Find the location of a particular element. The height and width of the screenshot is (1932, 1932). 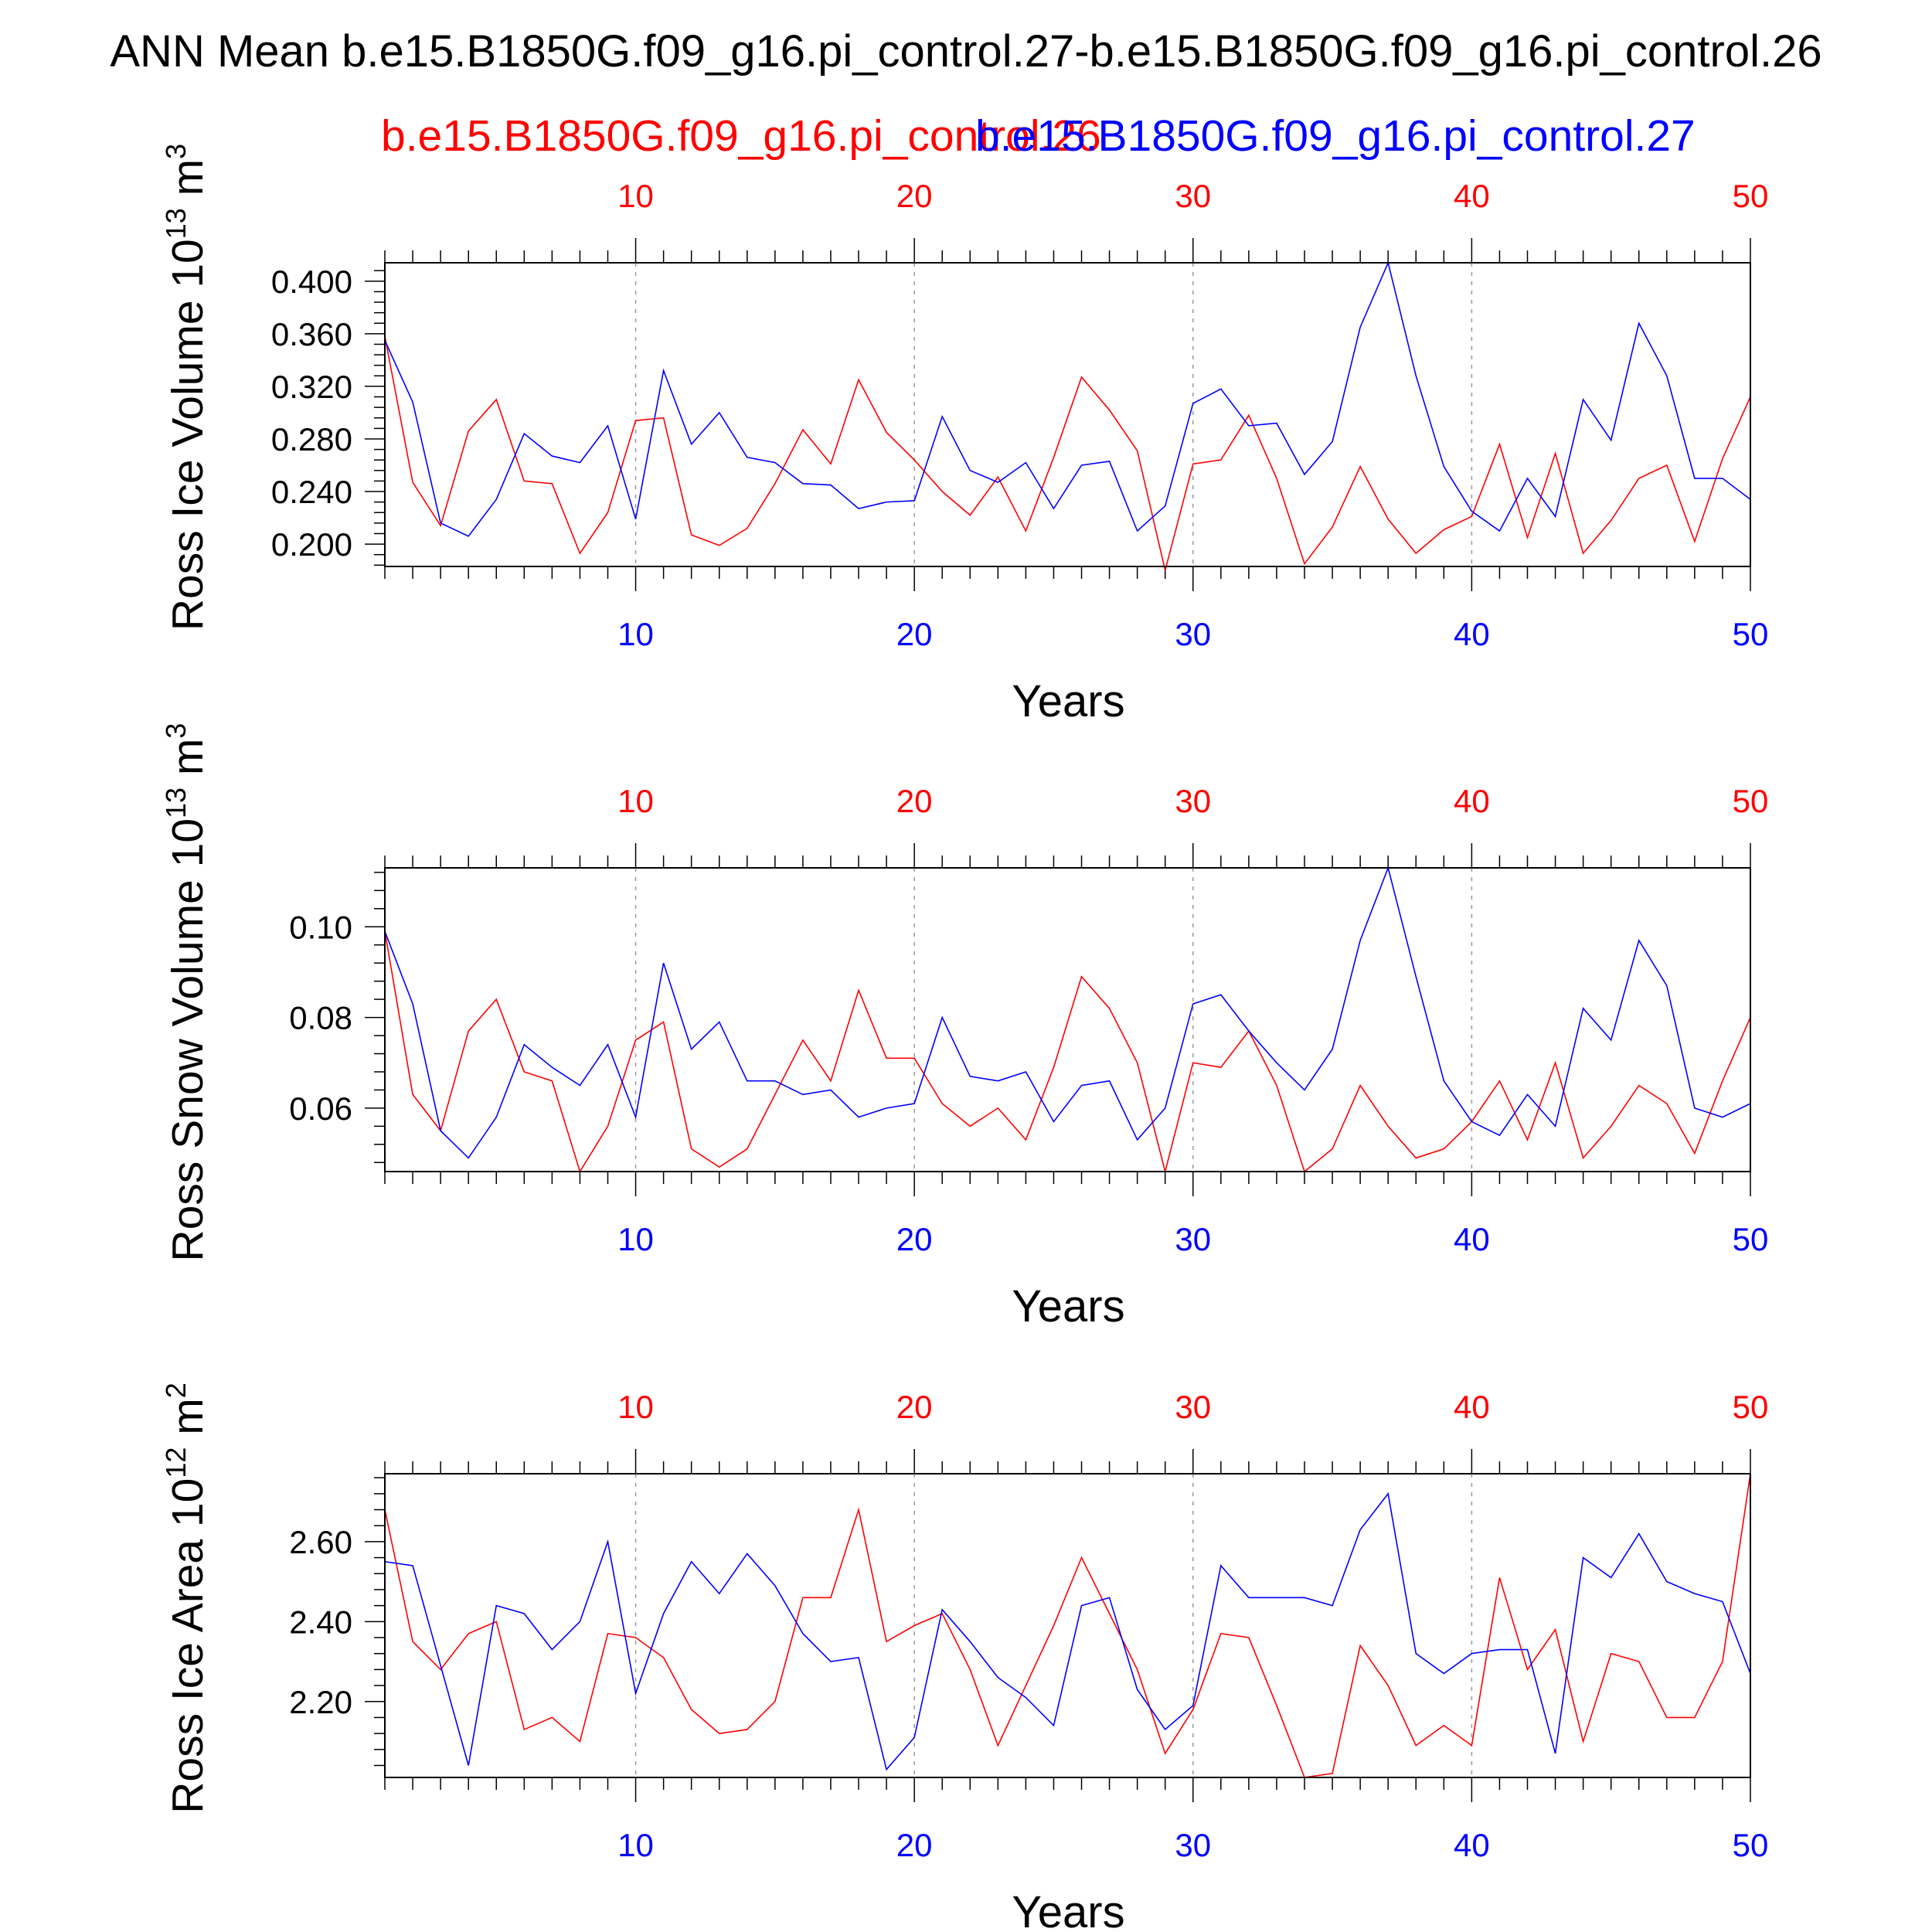

y-tick-label: 2.60 is located at coordinates (321, 1542).